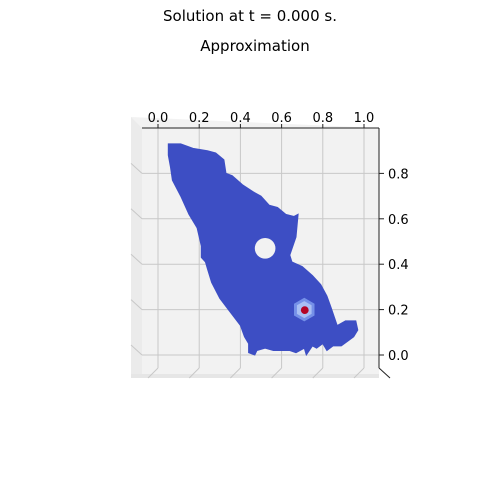 Image resolution: width=500 pixels, height=500 pixels. Describe the element at coordinates (398, 265) in the screenshot. I see `y-tick-label: 0.4` at that location.